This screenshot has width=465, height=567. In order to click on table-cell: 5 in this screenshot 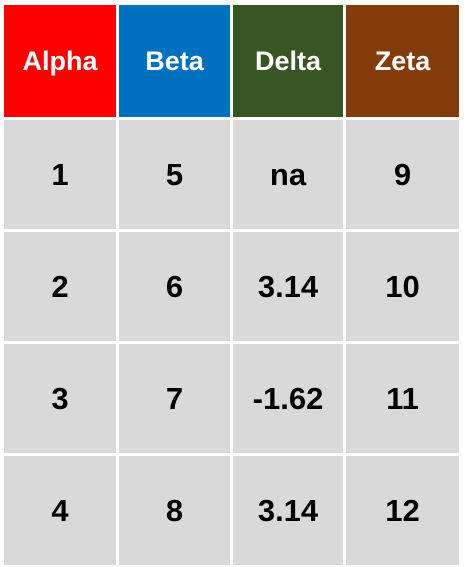, I will do `click(176, 176)`.